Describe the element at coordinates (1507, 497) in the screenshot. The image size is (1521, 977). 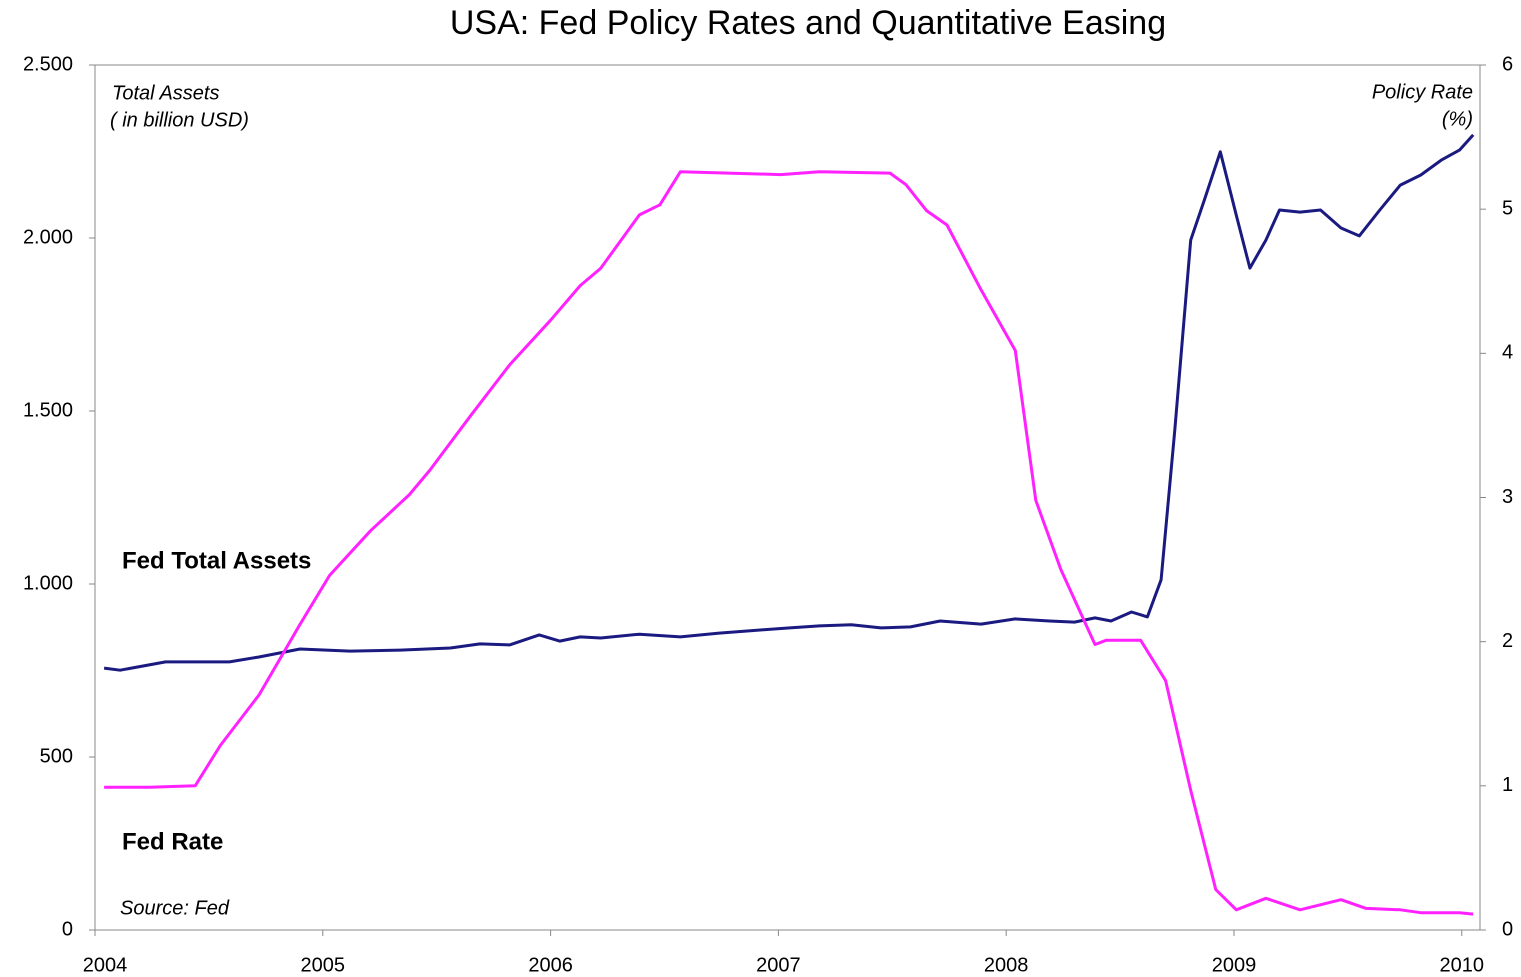
I see `y2-tick-label: 3` at that location.